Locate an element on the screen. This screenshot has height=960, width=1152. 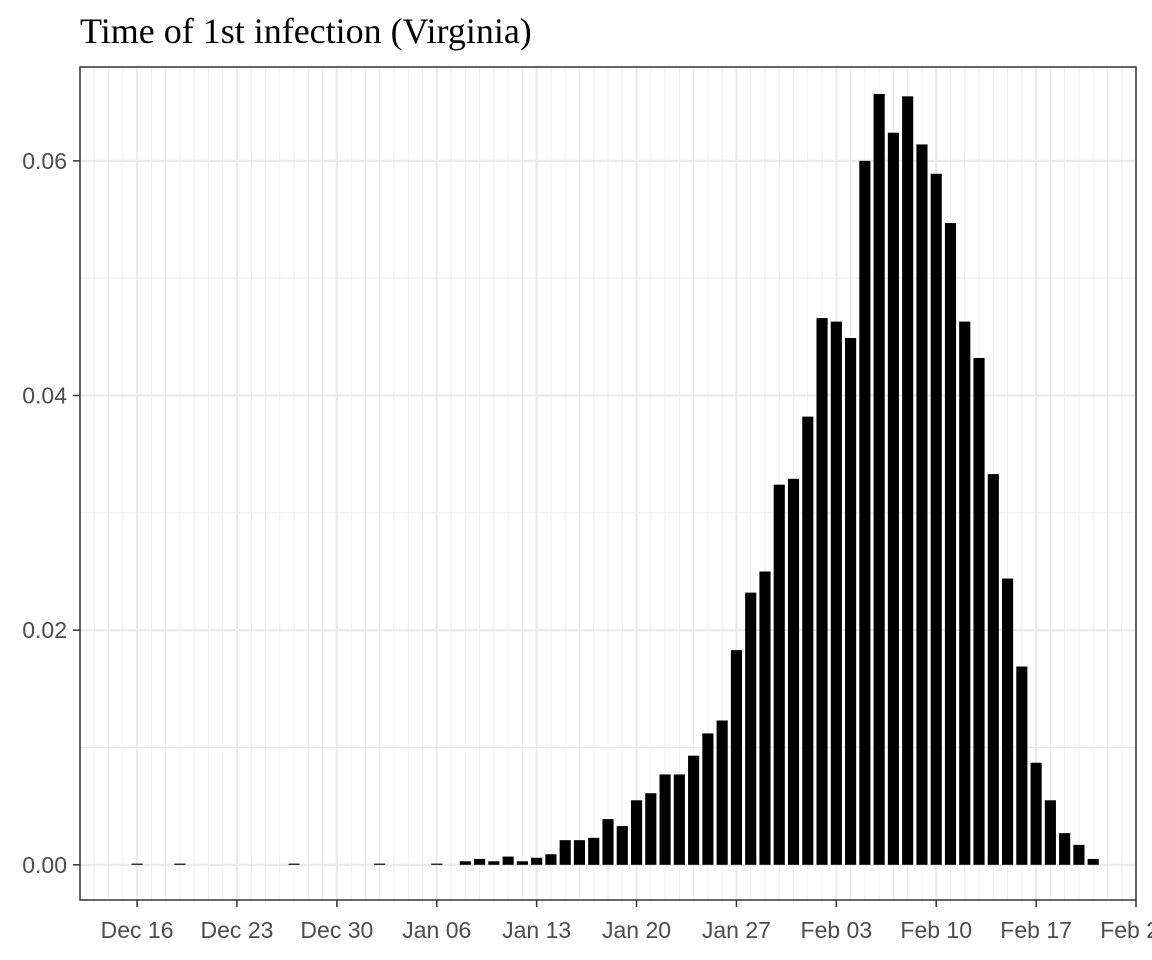
y-tick-label: 0.06 is located at coordinates (44, 161).